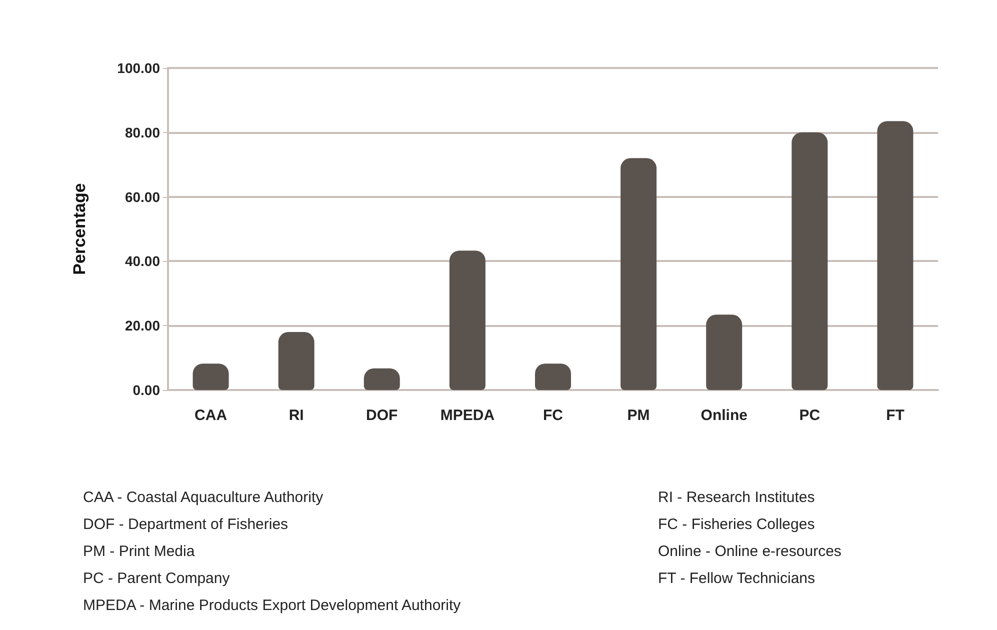 Image resolution: width=997 pixels, height=630 pixels. What do you see at coordinates (185, 524) in the screenshot?
I see `text: DOF - Department of Fisheries` at bounding box center [185, 524].